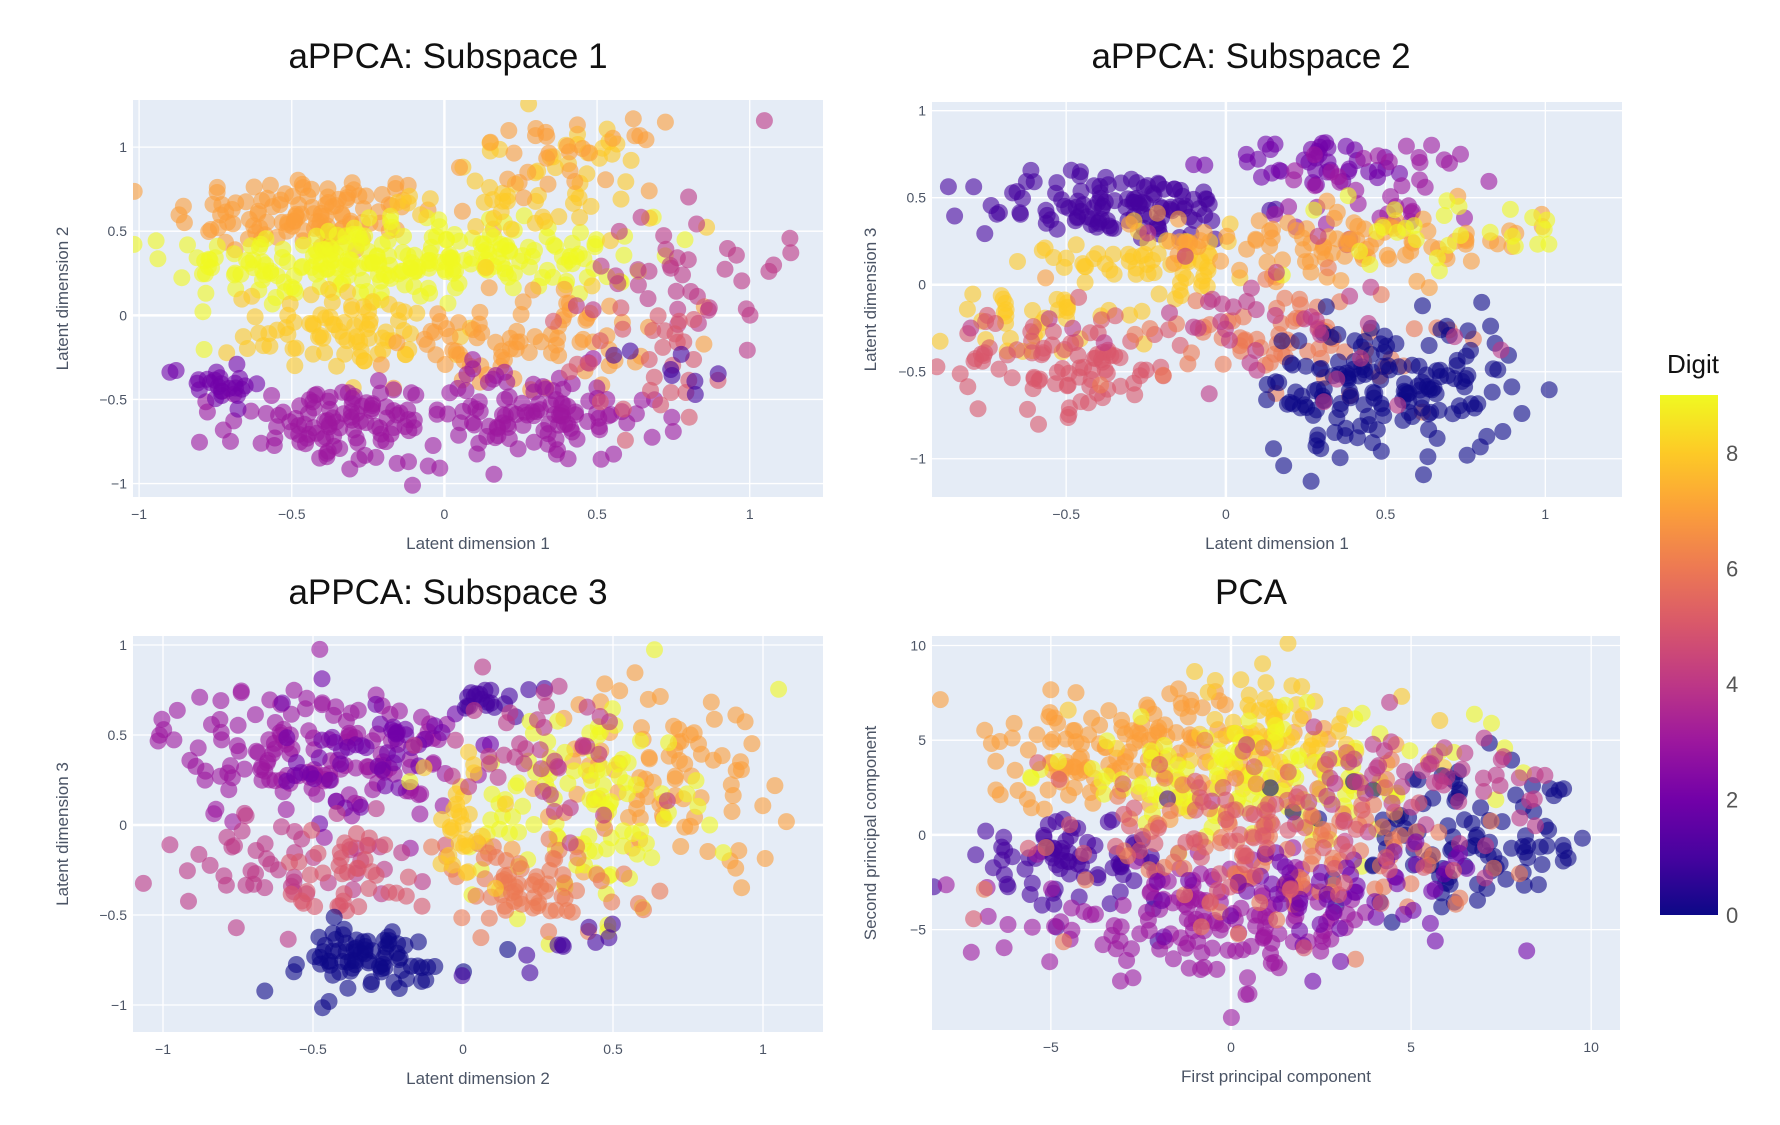 The image size is (1780, 1125). What do you see at coordinates (313, 1049) in the screenshot?
I see `x-tick-label: −0.5` at bounding box center [313, 1049].